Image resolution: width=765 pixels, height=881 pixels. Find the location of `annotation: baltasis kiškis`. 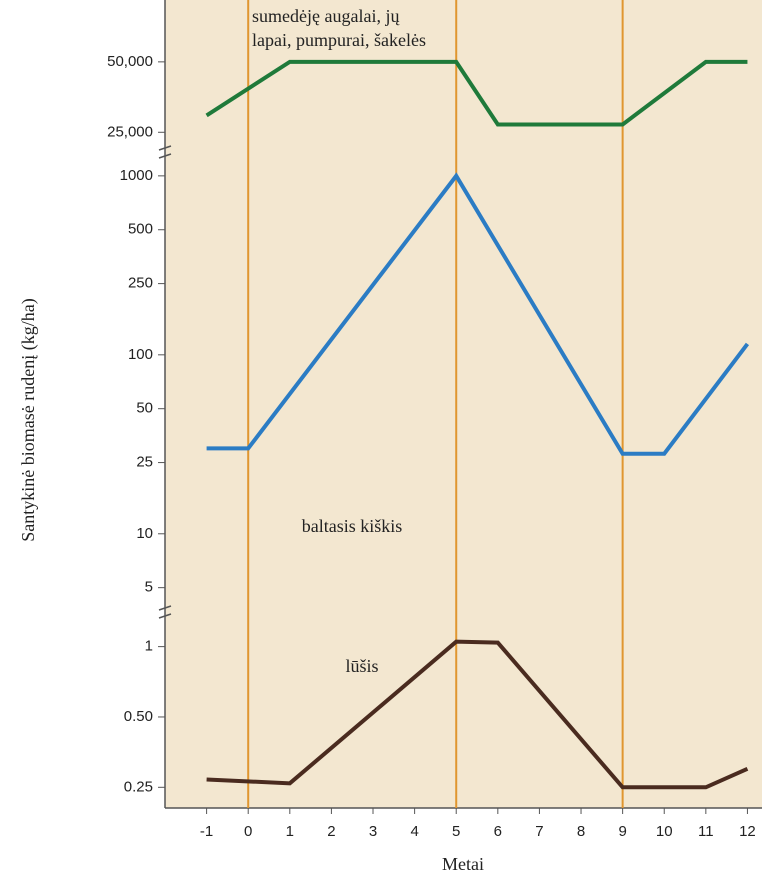

annotation: baltasis kiškis is located at coordinates (352, 526).